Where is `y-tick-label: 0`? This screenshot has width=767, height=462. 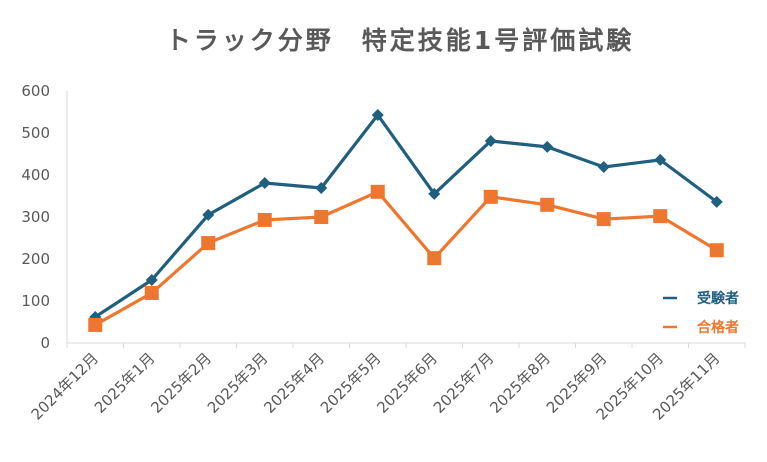 y-tick-label: 0 is located at coordinates (45, 343).